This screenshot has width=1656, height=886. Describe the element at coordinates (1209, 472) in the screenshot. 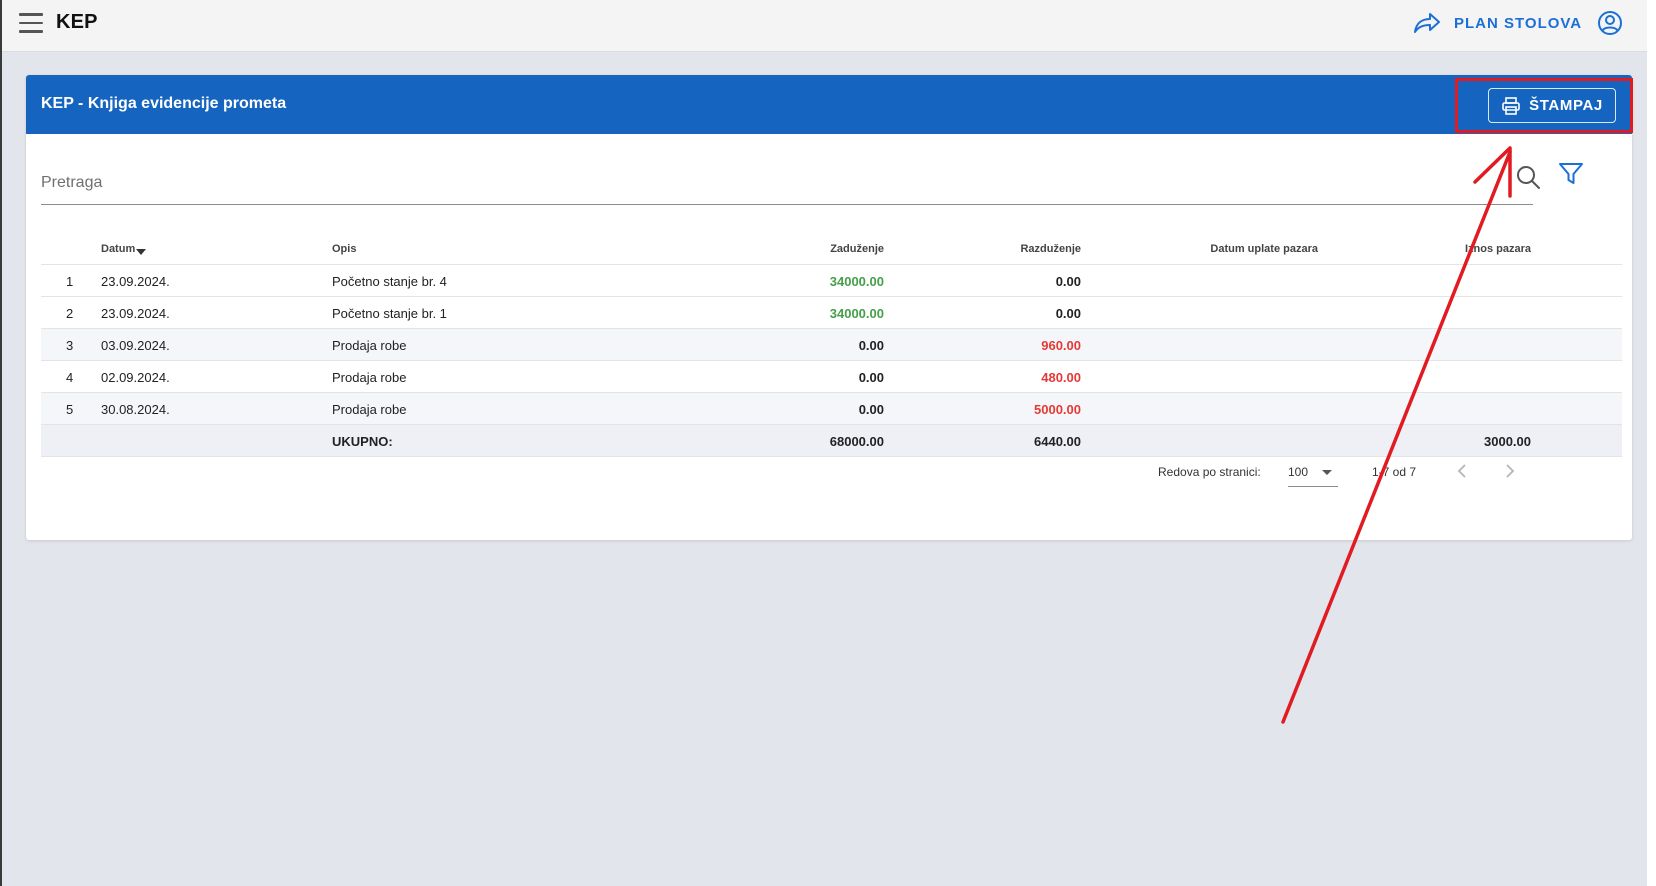

I see `rows-per-page-label: Redova po stranici:` at that location.